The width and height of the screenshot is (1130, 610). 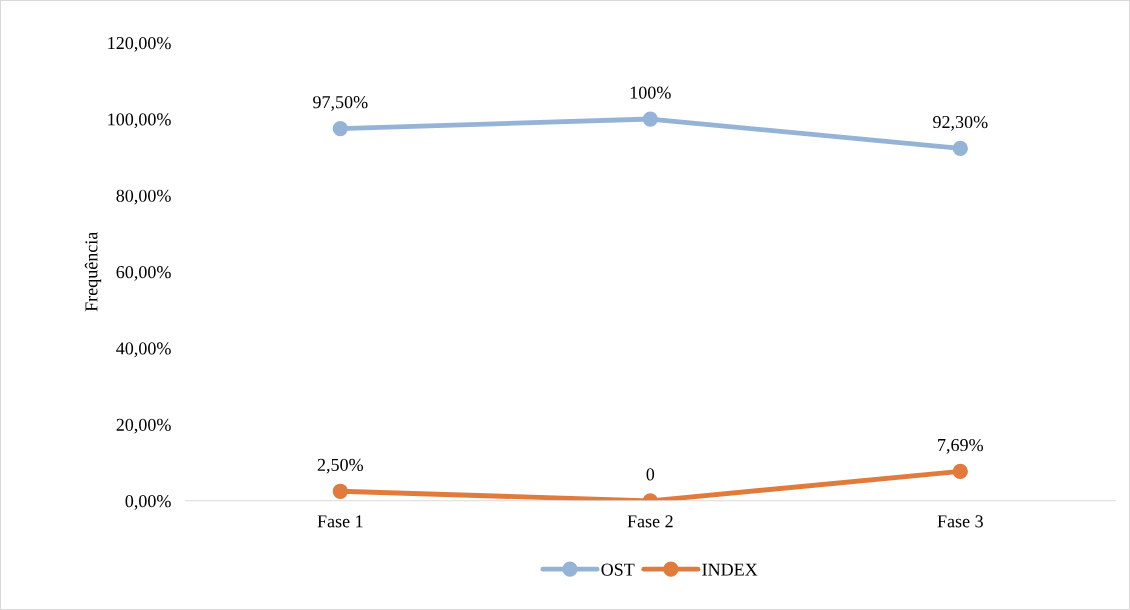 I want to click on x-tick-label: Fase 2, so click(x=650, y=521).